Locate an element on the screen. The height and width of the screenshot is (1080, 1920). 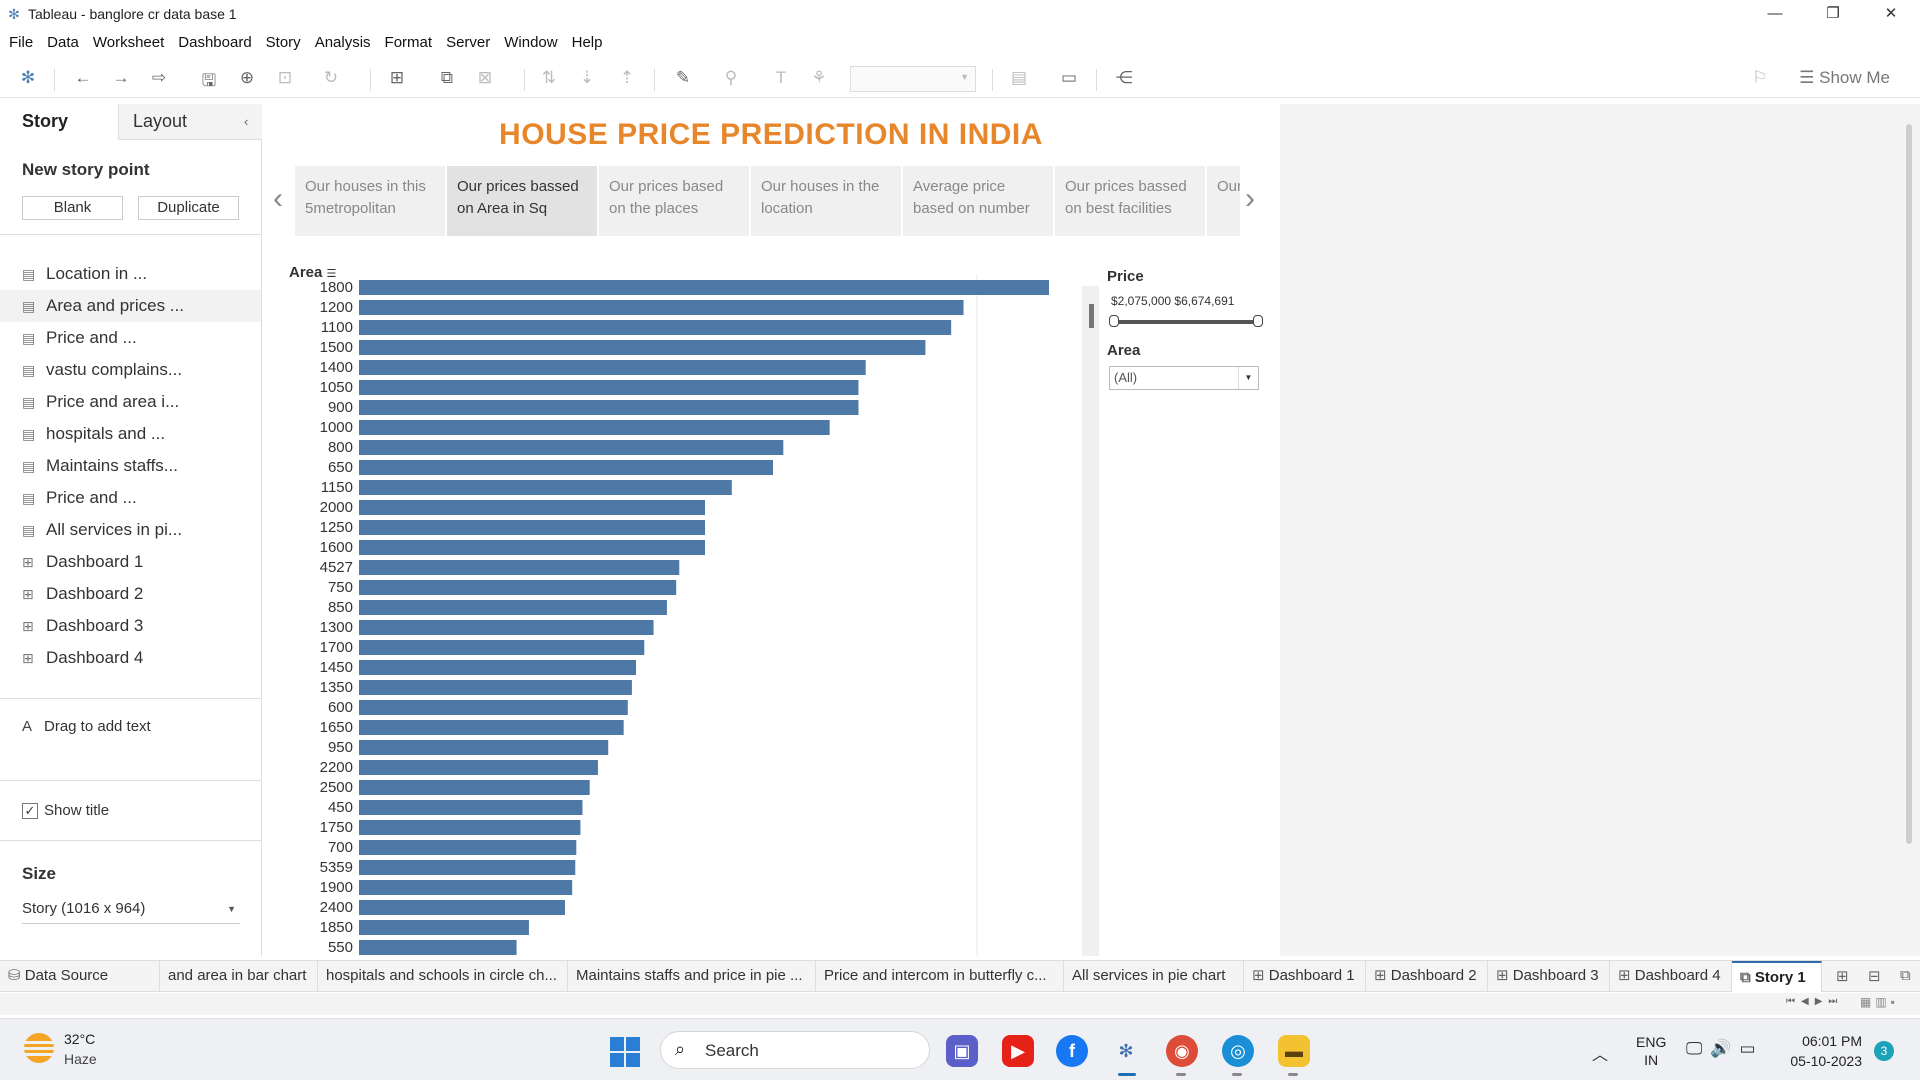
presentation-mode-icon: ▭ is located at coordinates (1069, 77).